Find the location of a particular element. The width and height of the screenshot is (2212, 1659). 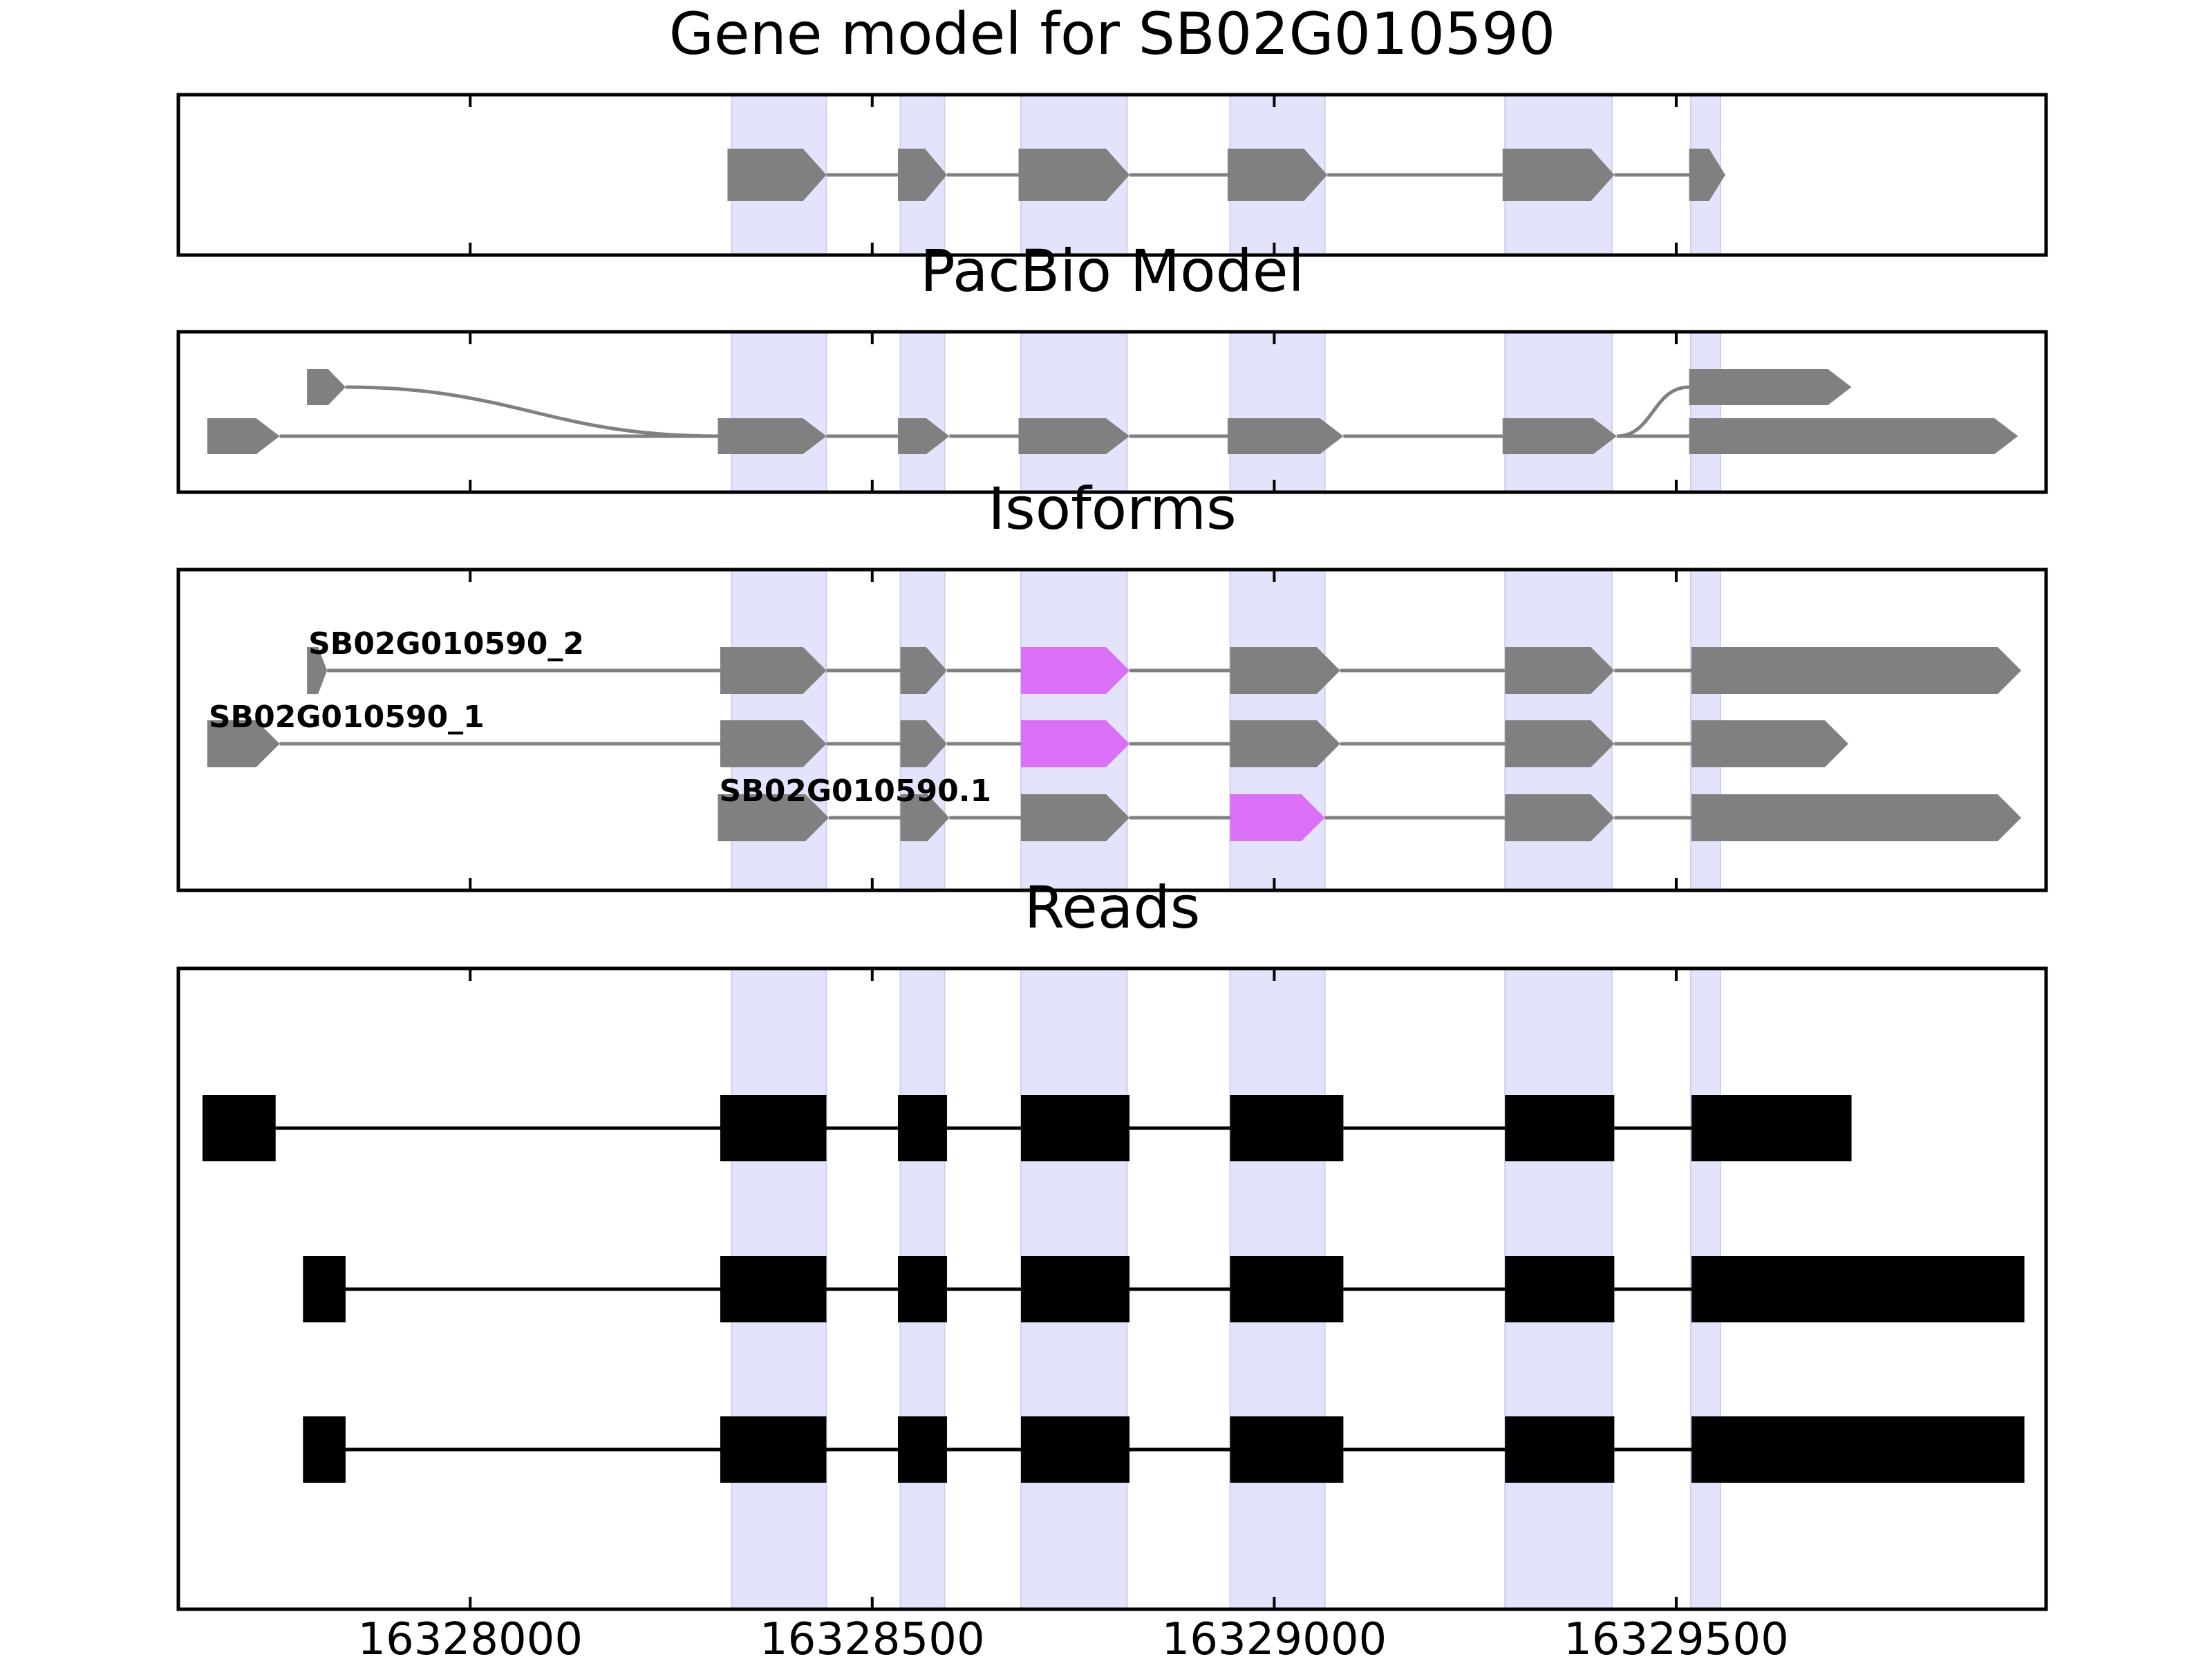

panel-title: PacBio Model is located at coordinates (1112, 271).